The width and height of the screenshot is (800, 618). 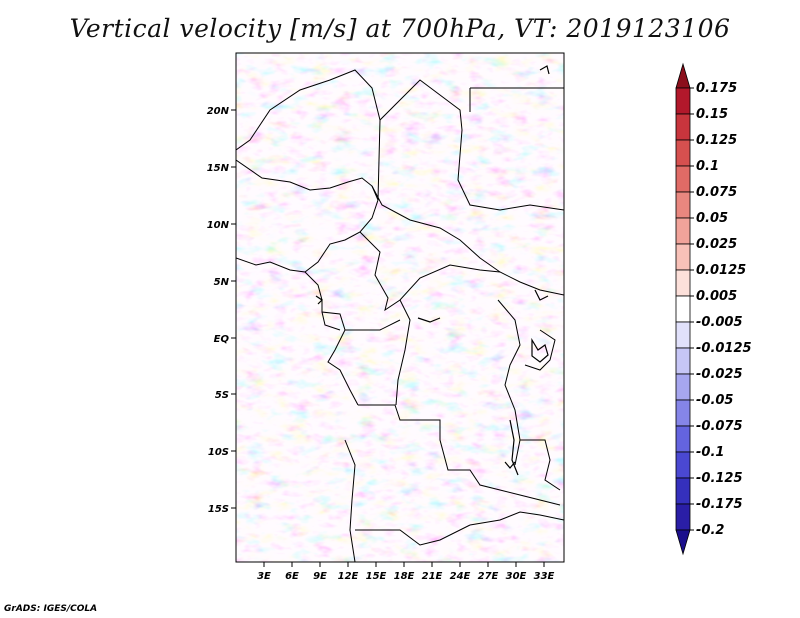 What do you see at coordinates (218, 509) in the screenshot?
I see `lat-label: 15S` at bounding box center [218, 509].